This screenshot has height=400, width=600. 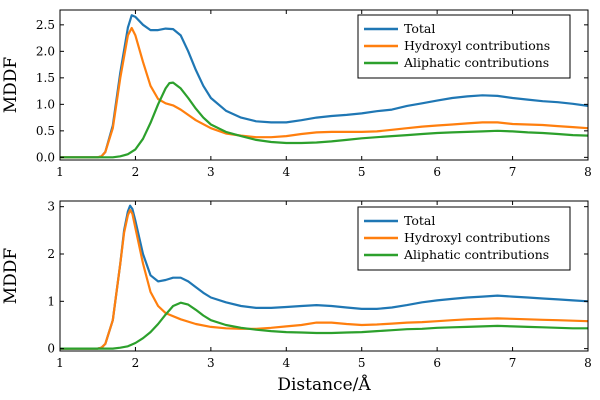 What do you see at coordinates (45, 25) in the screenshot?
I see `y-tick-label: 2.5` at bounding box center [45, 25].